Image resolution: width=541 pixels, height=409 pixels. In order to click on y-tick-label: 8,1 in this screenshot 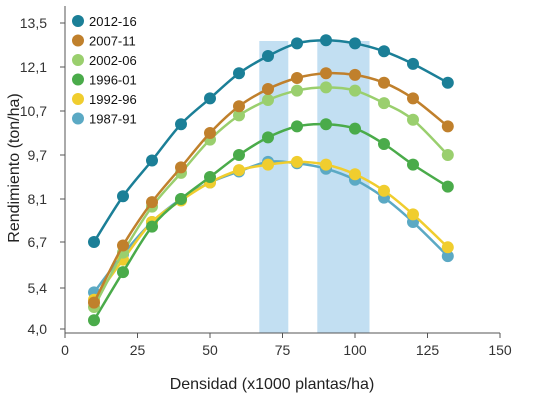, I will do `click(38, 199)`.